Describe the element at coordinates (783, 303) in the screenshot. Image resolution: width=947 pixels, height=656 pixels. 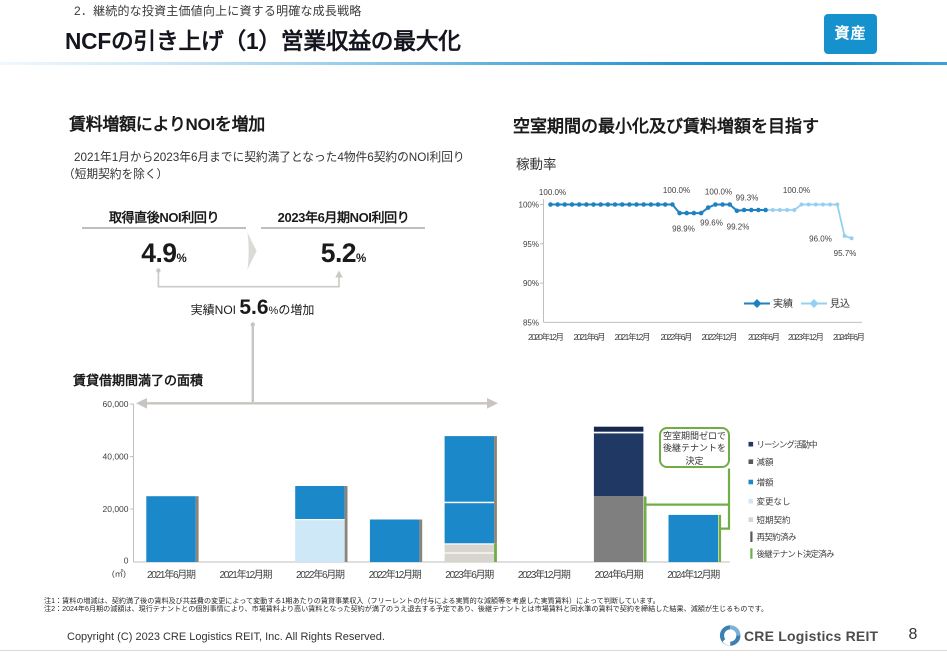
I see `svg-text: 実績` at that location.